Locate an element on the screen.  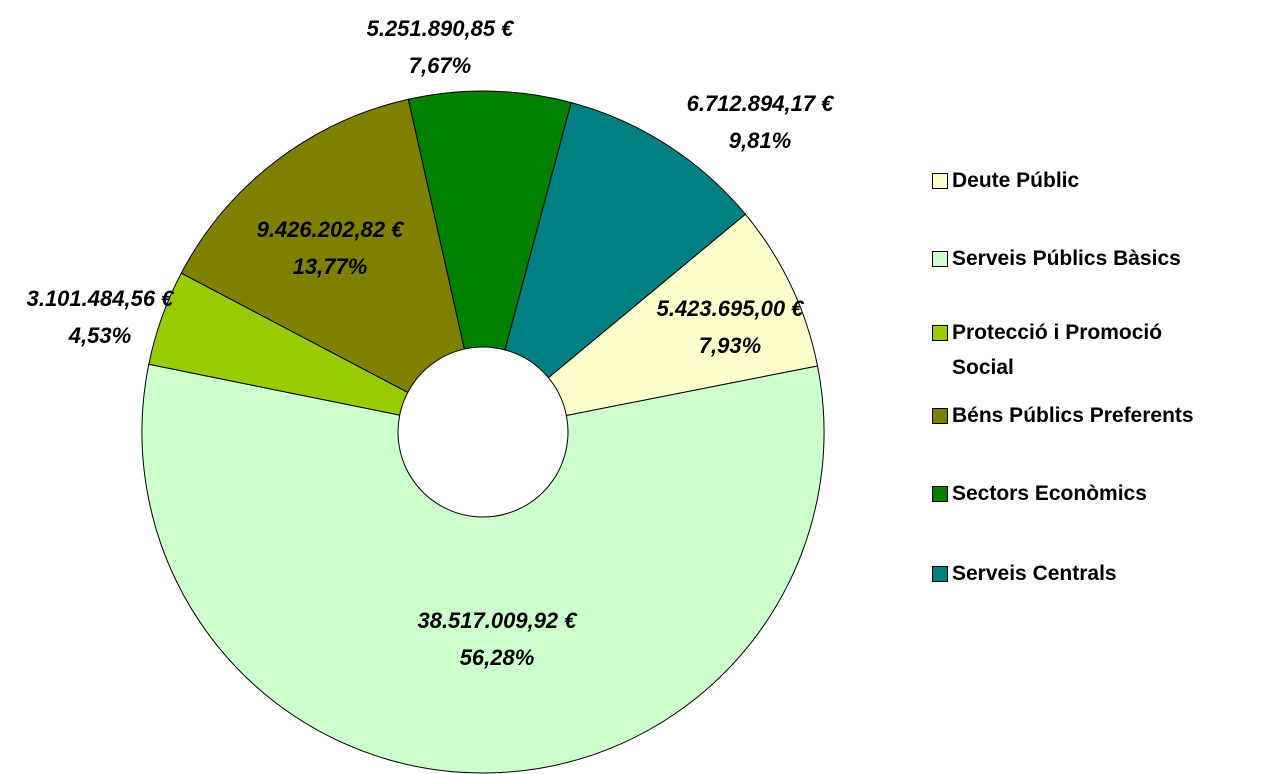
legend-label: Béns Públics Preferents is located at coordinates (1073, 415).